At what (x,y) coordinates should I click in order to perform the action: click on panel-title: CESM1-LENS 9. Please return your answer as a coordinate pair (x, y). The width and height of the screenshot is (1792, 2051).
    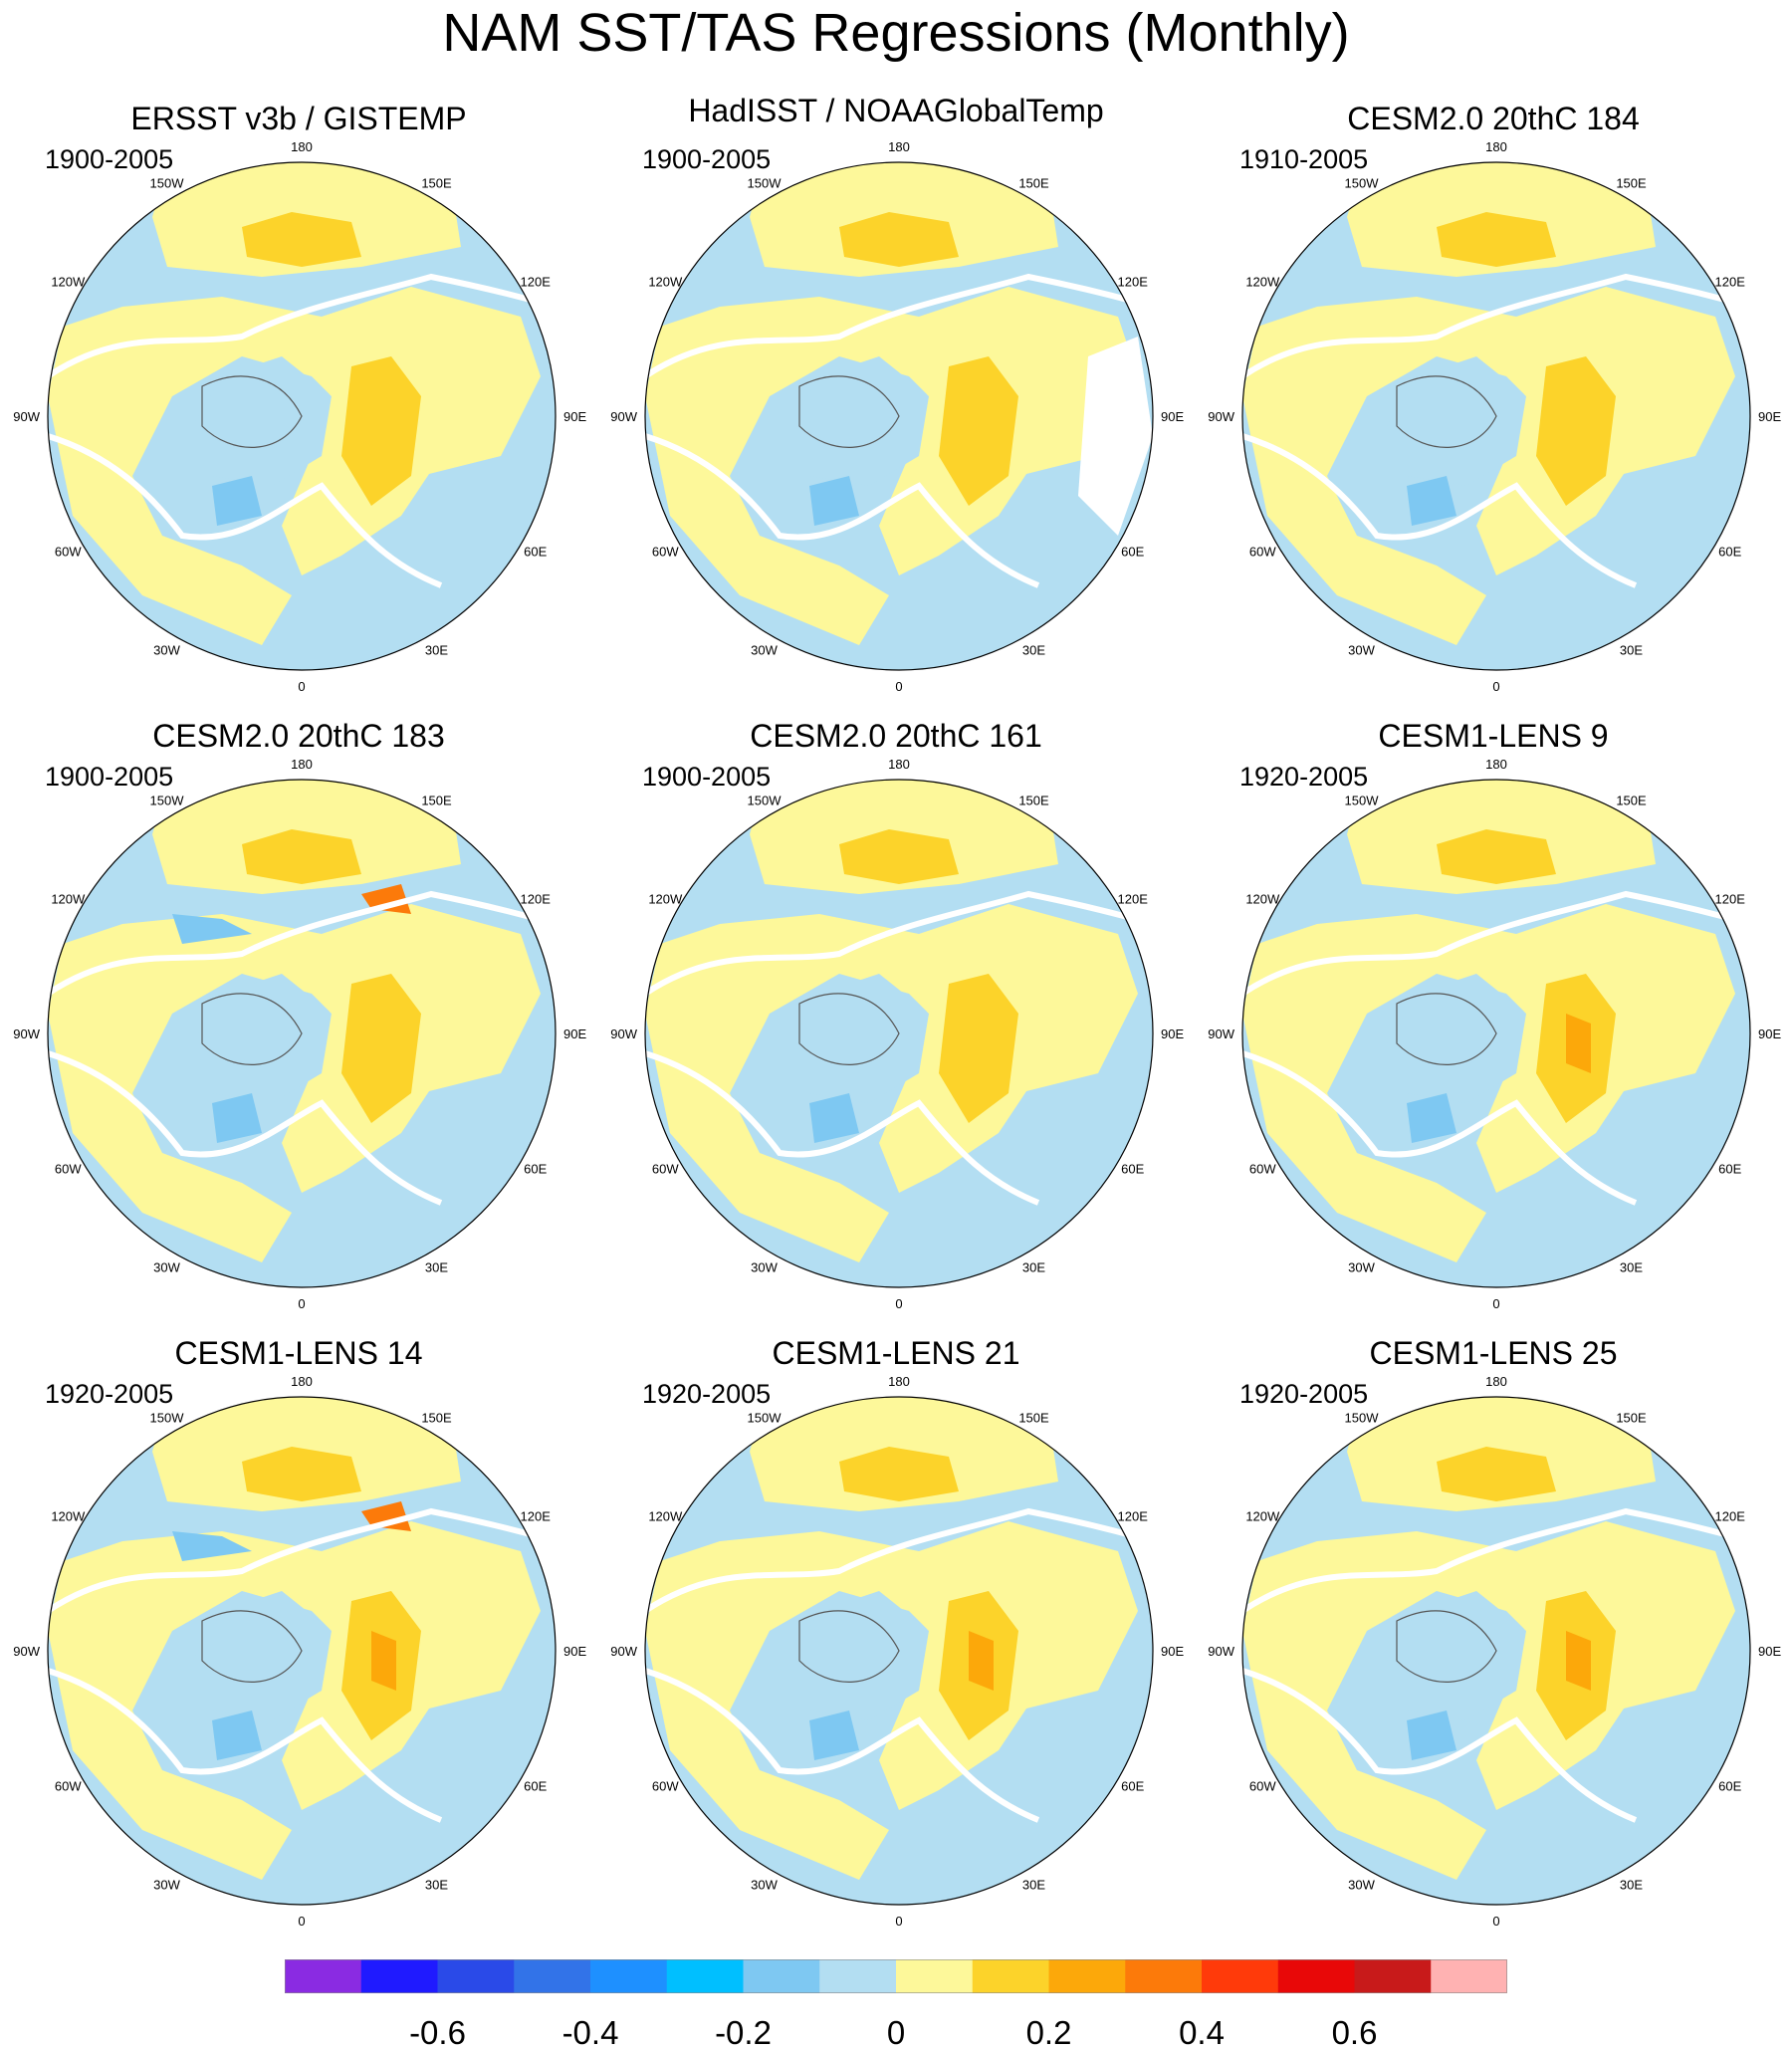
    Looking at the image, I should click on (1493, 736).